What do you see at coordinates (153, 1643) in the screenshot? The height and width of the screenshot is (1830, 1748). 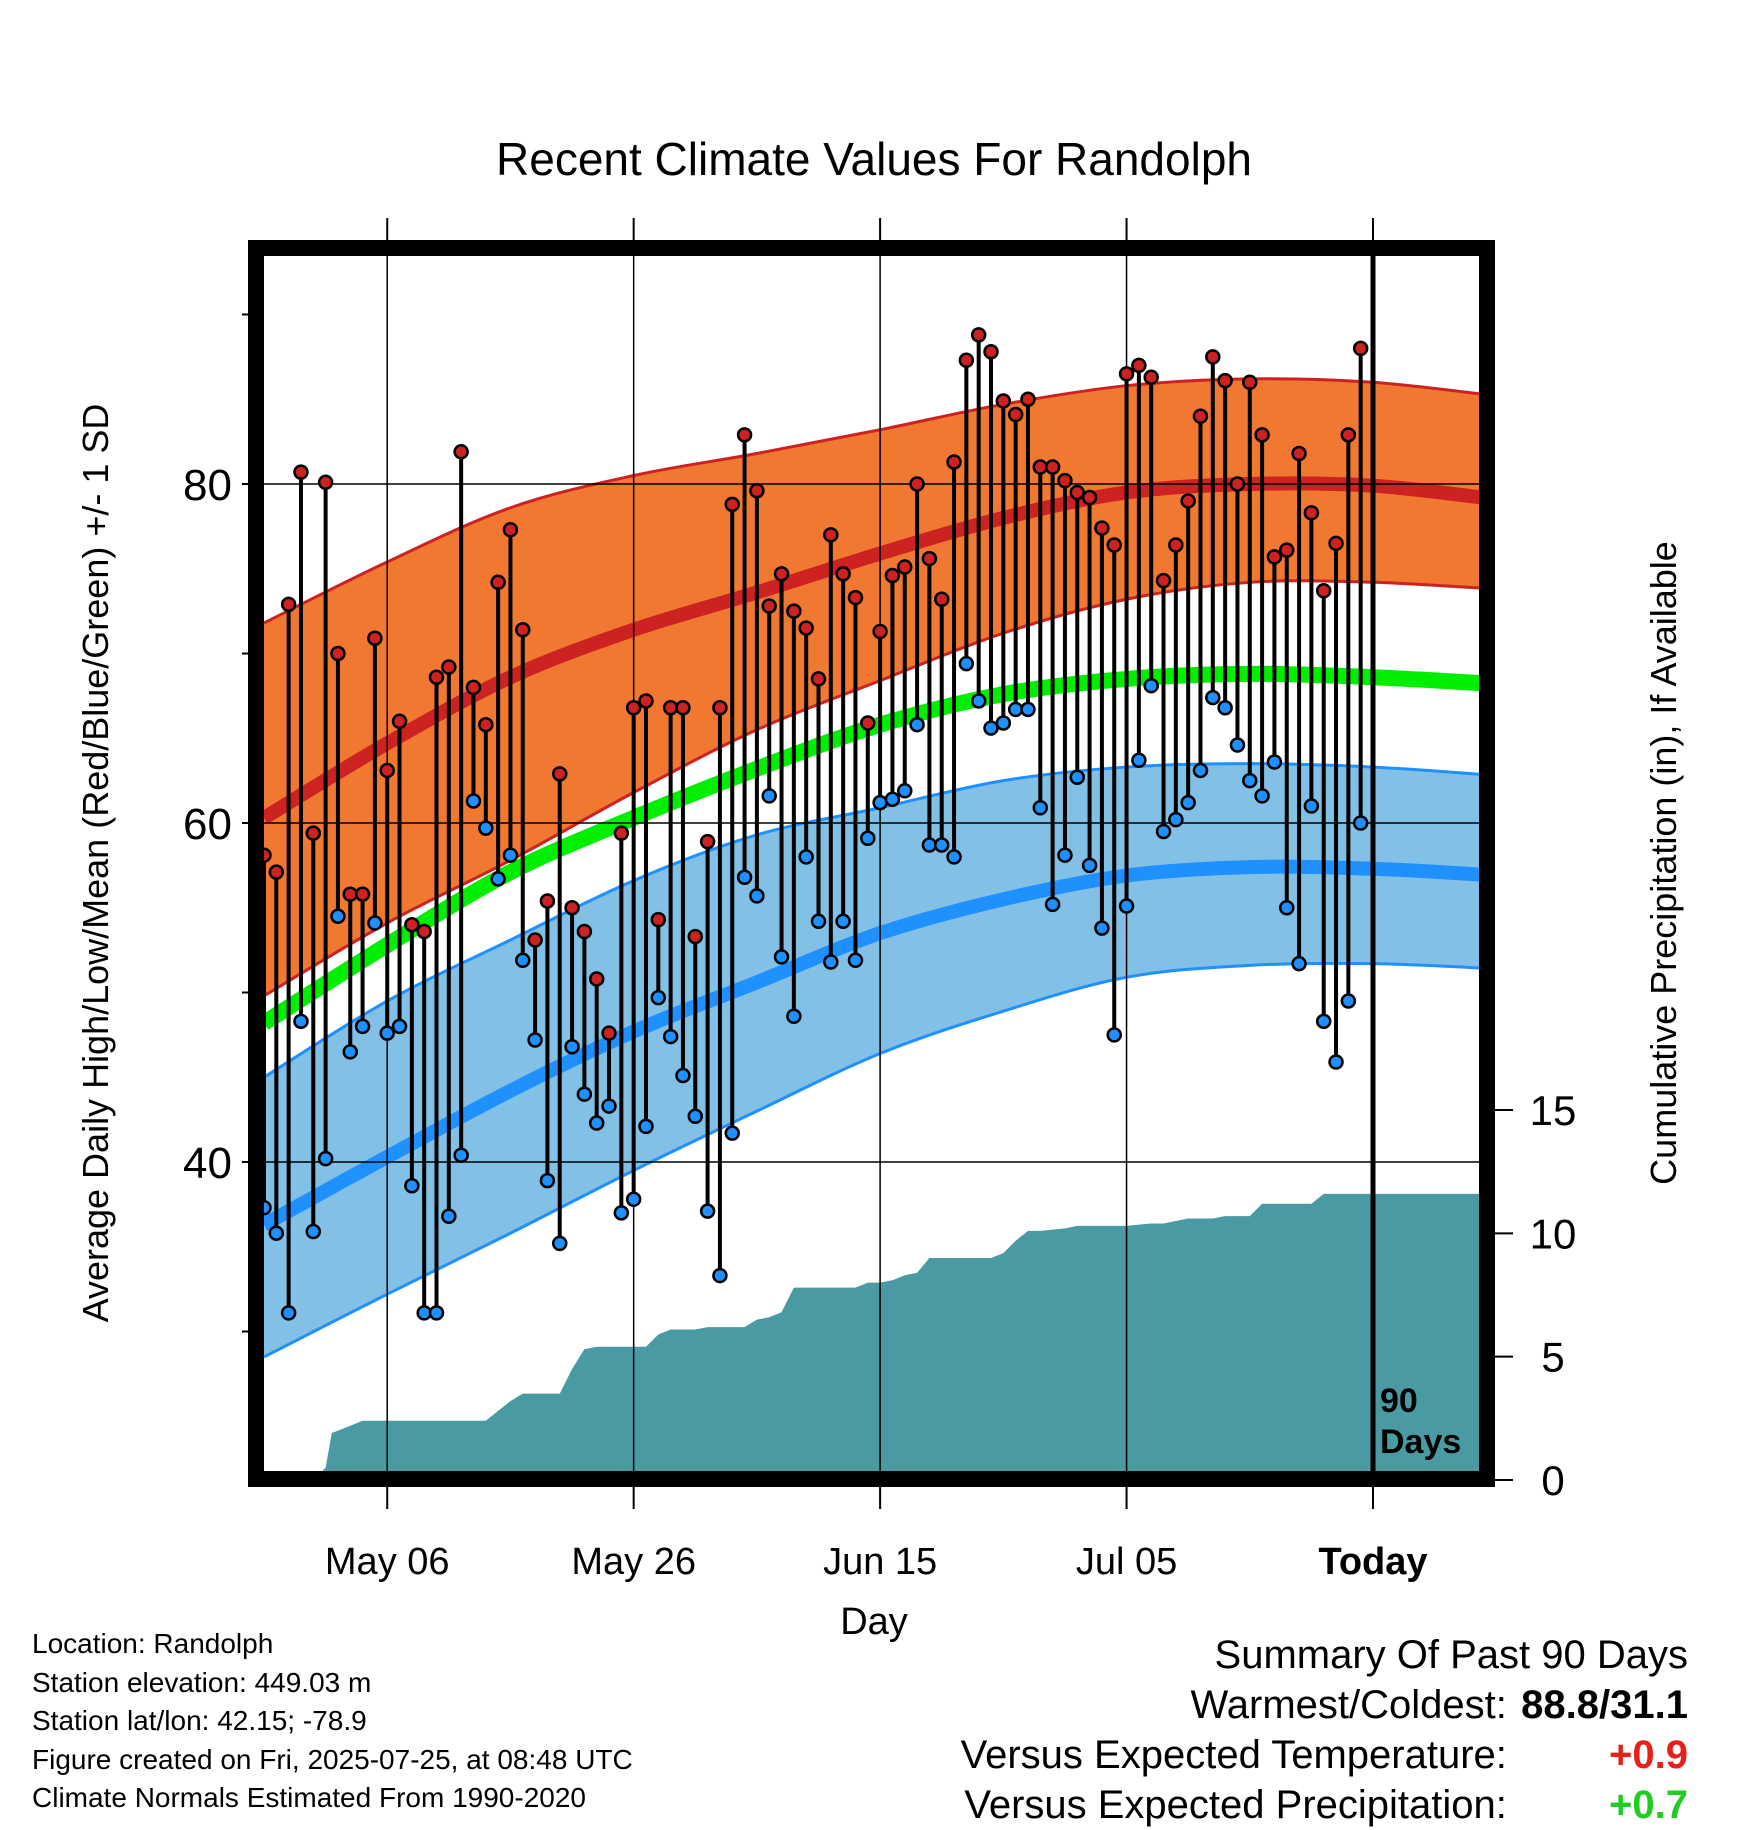 I see `location-text: Location: Randolph` at bounding box center [153, 1643].